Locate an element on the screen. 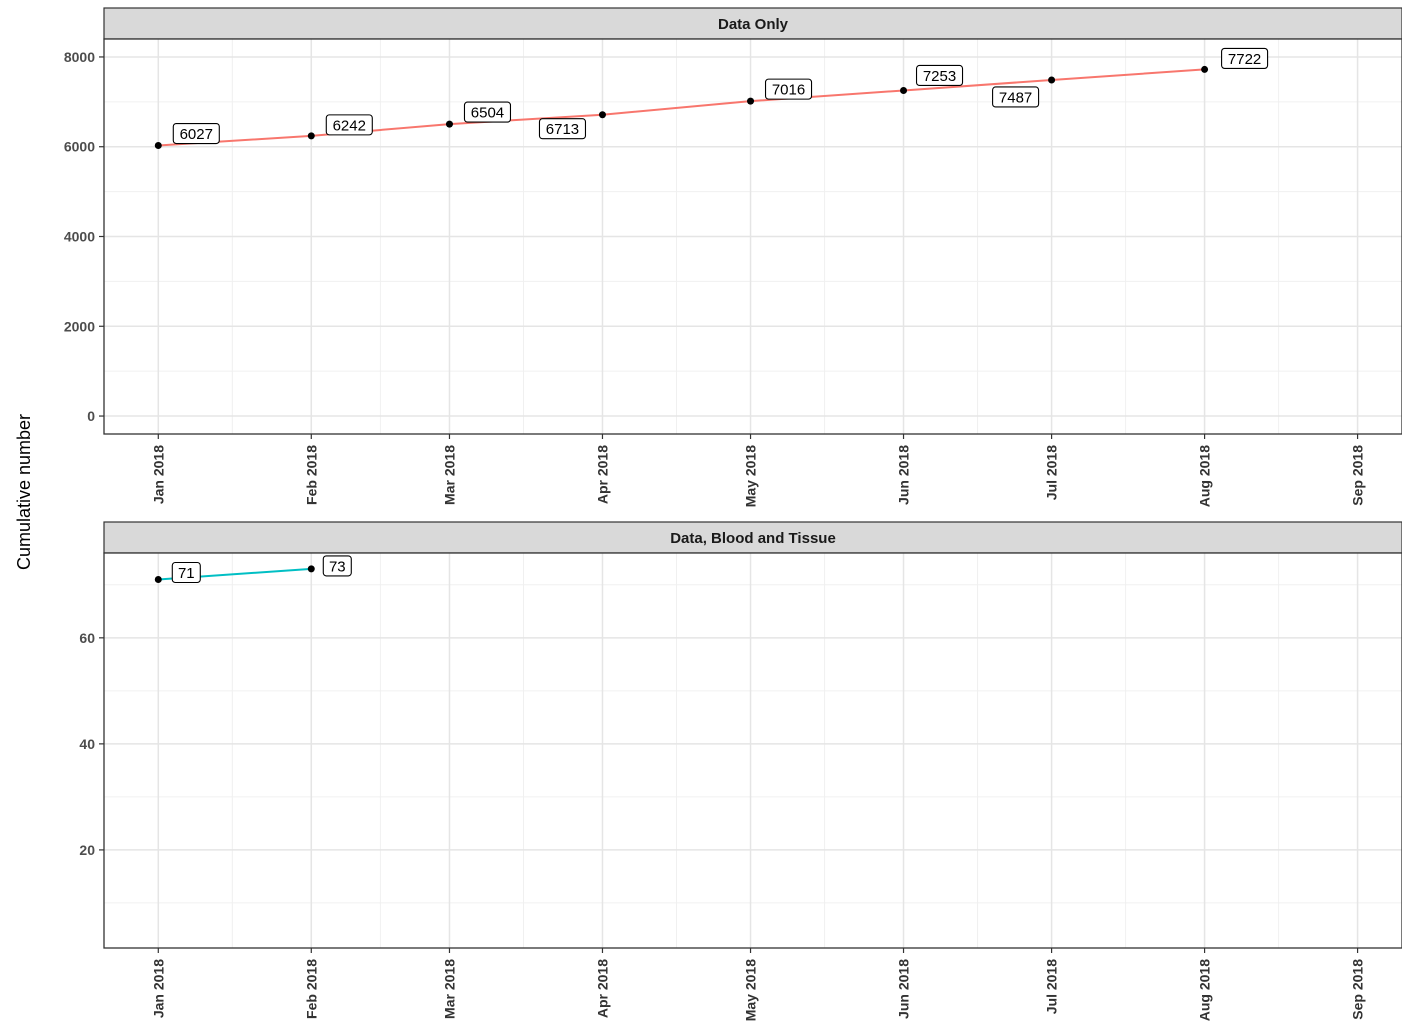 This screenshot has width=1402, height=1025. data-label: 6713 is located at coordinates (562, 129).